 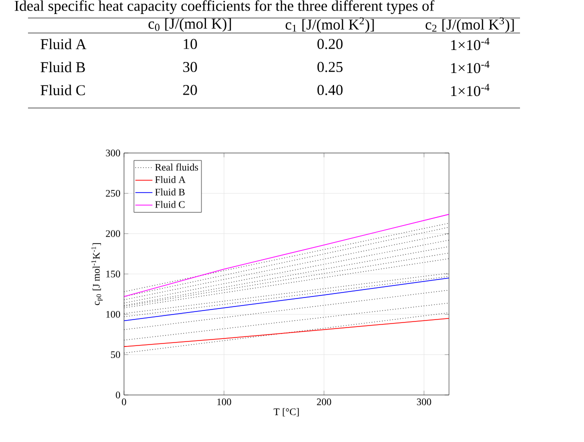 I want to click on x-axis-title: T [°C], so click(x=286, y=412).